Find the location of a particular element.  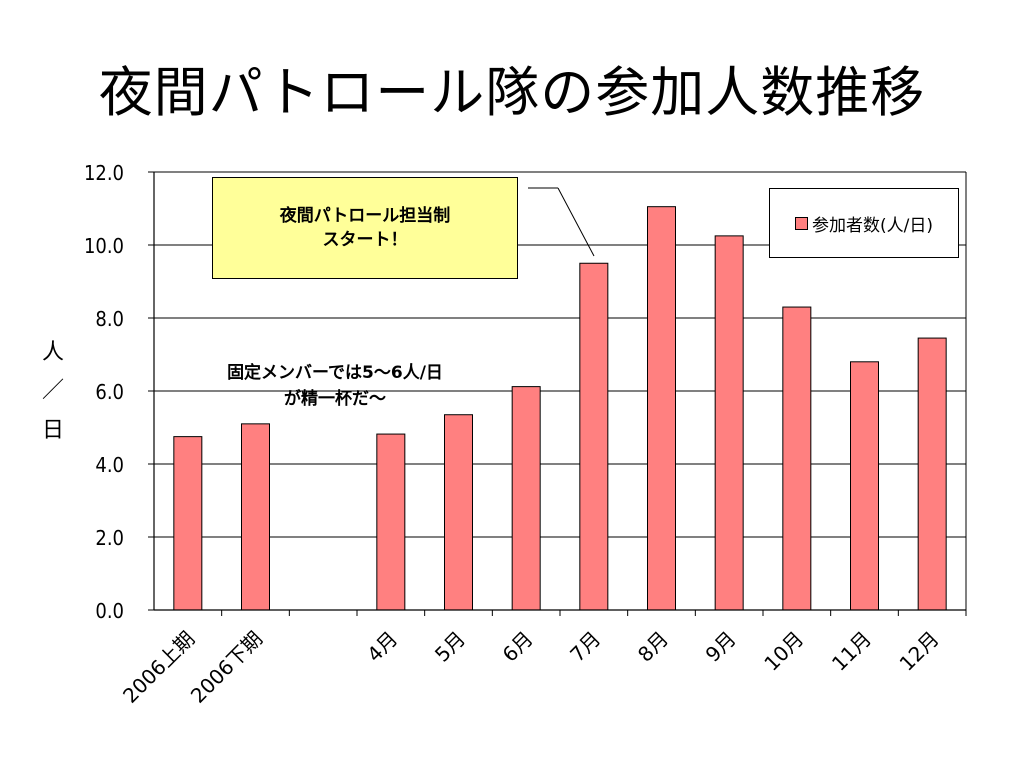

callout-box: 夜間パトロール担当制 スタート！ is located at coordinates (365, 228).